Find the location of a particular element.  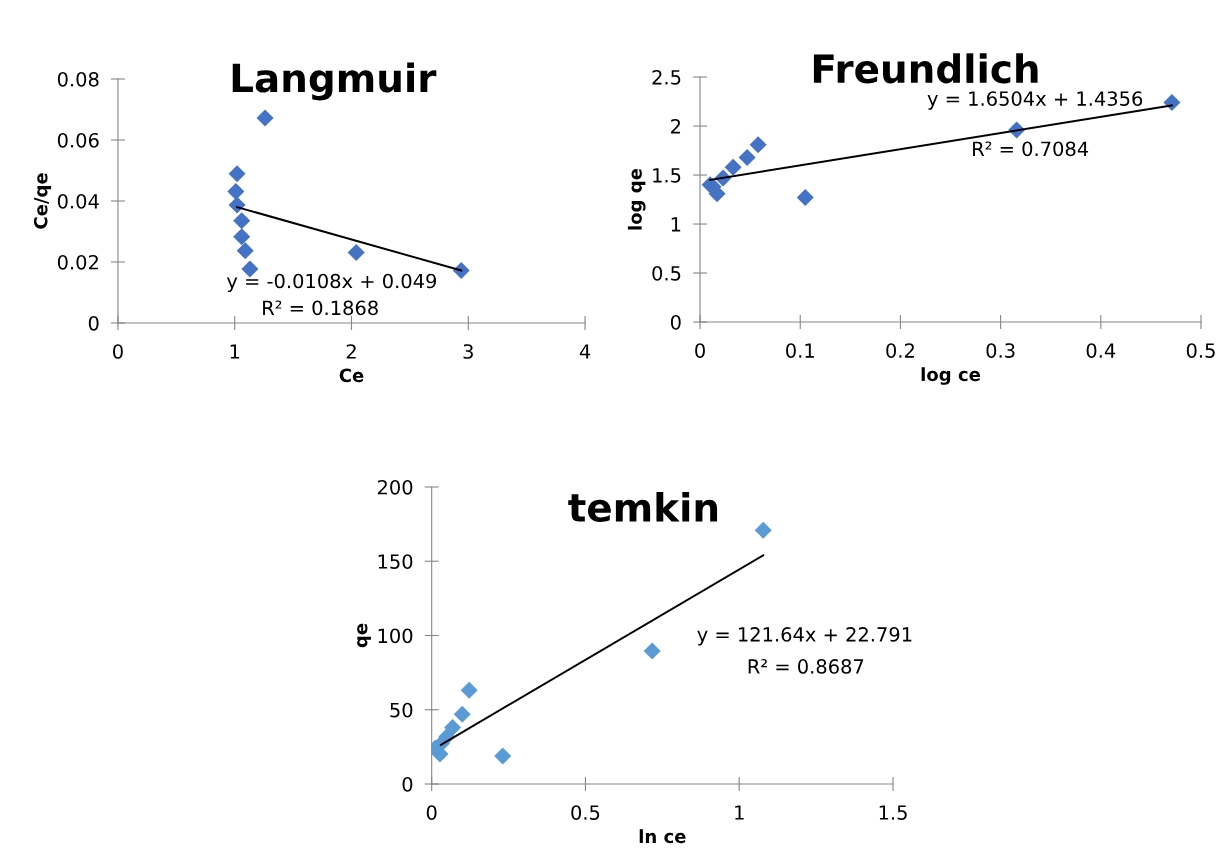

x-tick-label: 4 is located at coordinates (585, 351).